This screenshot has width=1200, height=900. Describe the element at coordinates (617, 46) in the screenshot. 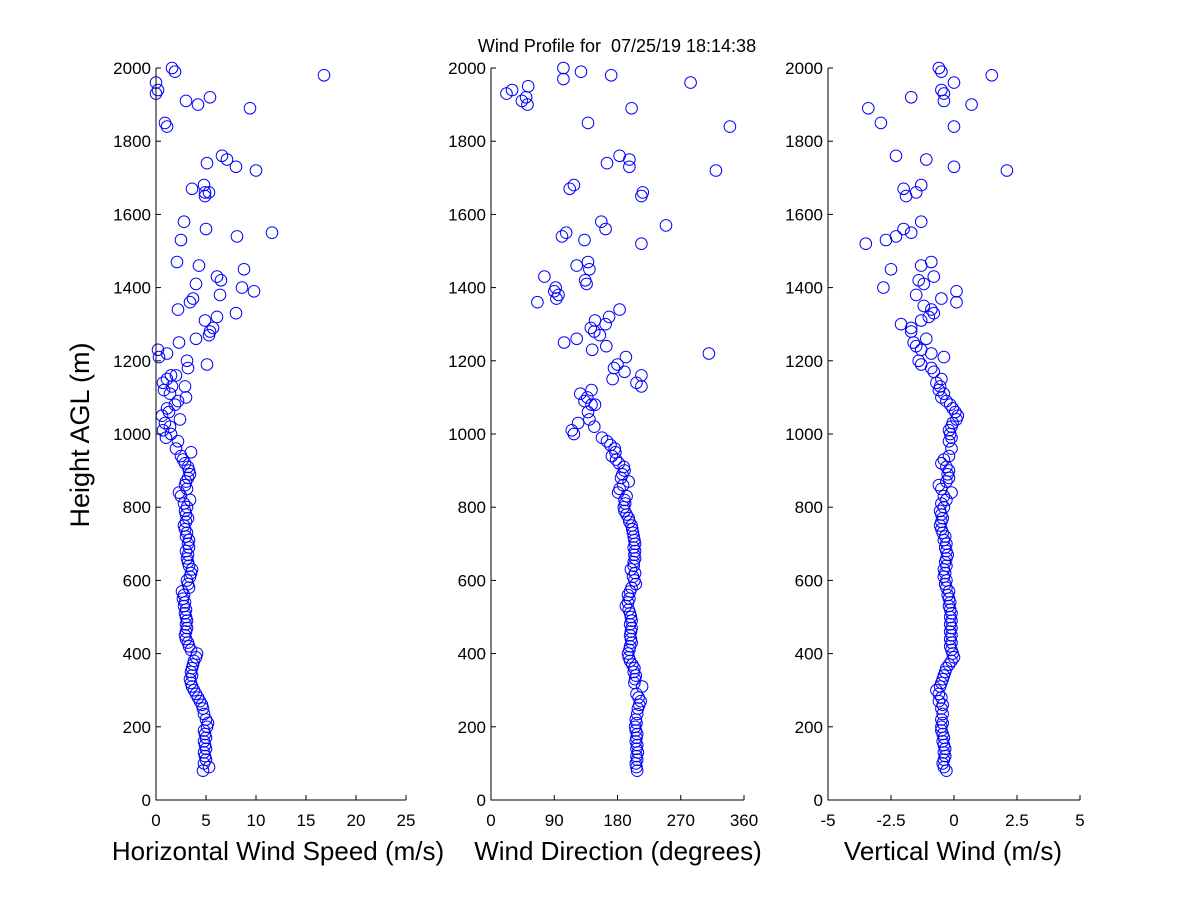

I see `figure-title: Wind Profile for 07/25/19 18:14:38` at that location.